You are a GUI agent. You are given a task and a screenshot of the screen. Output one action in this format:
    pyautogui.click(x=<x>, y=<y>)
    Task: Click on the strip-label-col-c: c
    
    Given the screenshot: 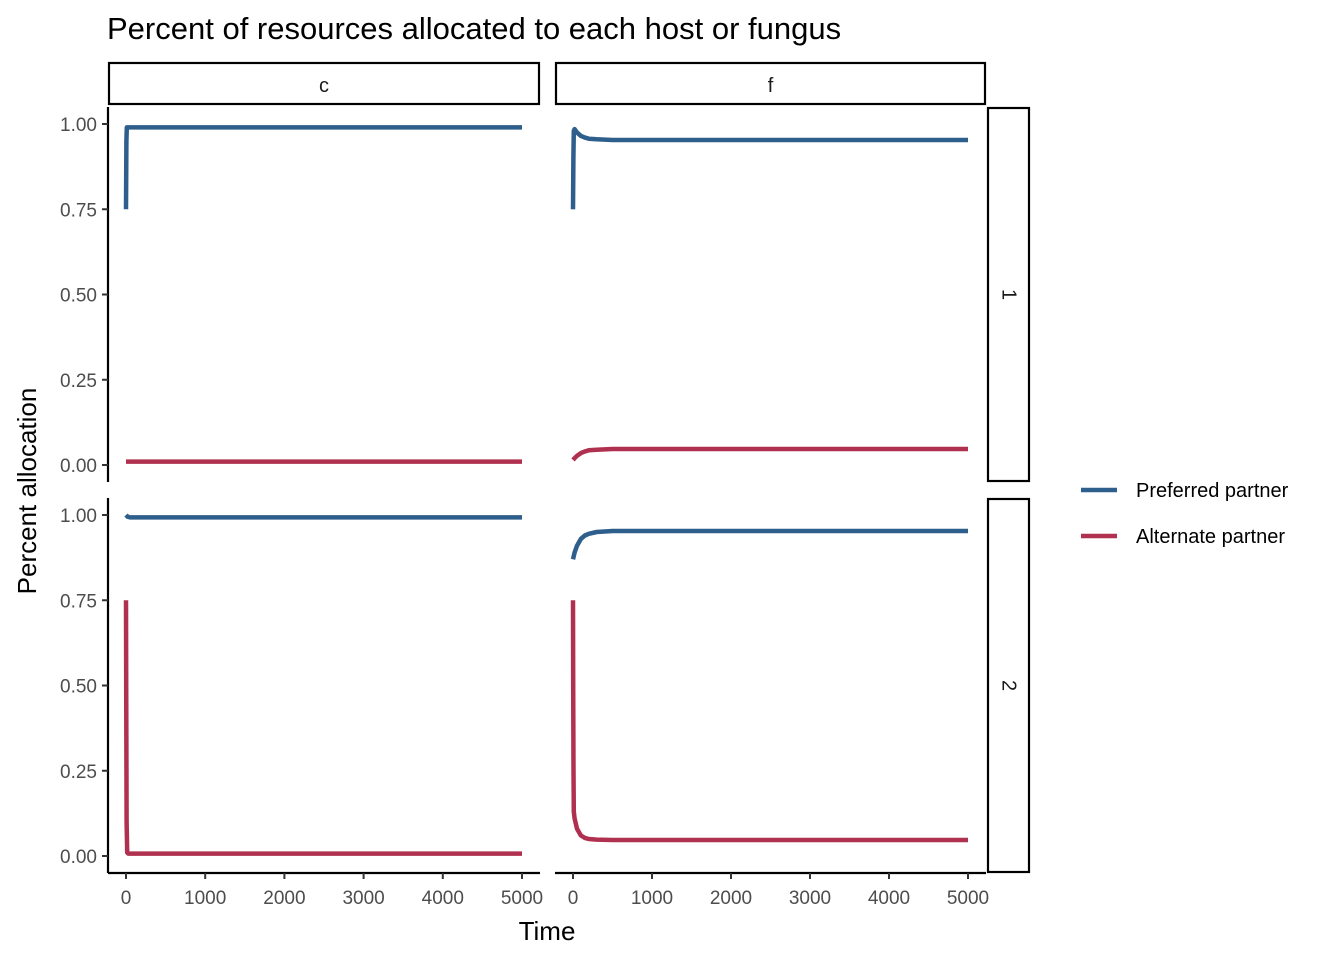 What is the action you would take?
    pyautogui.click(x=324, y=86)
    